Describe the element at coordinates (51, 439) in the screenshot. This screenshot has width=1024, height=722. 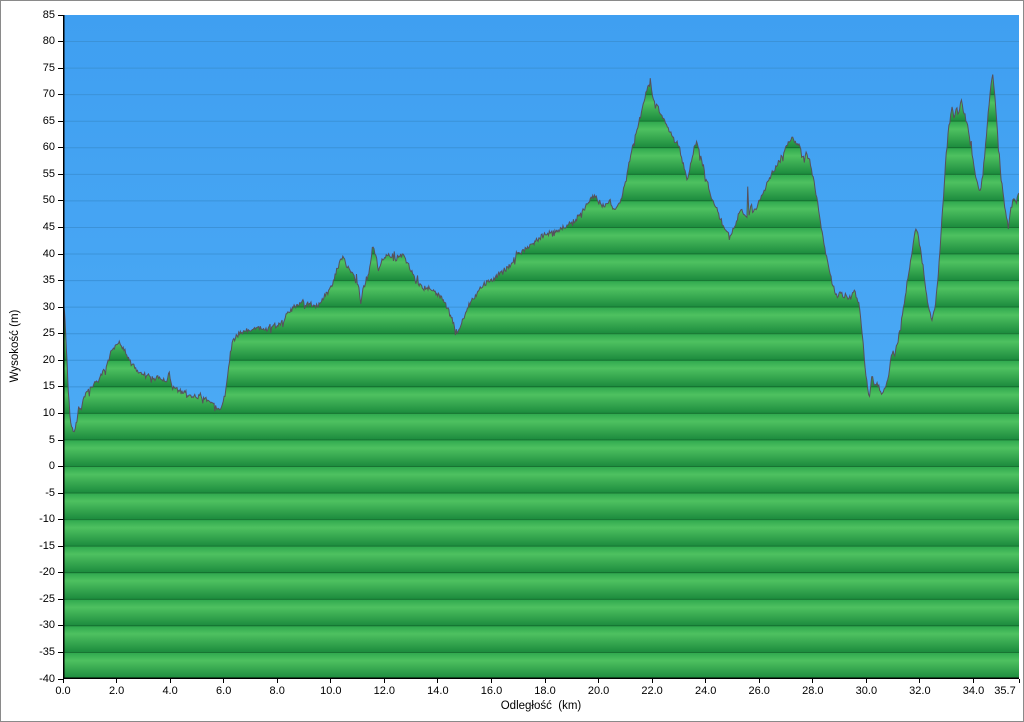
I see `y-tick-label: 5` at that location.